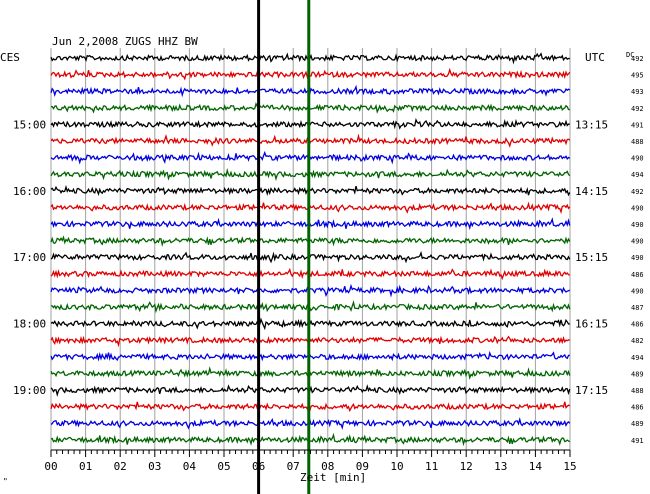 The width and height of the screenshot is (650, 494). What do you see at coordinates (258, 466) in the screenshot?
I see `x-tick-label: 06` at bounding box center [258, 466].